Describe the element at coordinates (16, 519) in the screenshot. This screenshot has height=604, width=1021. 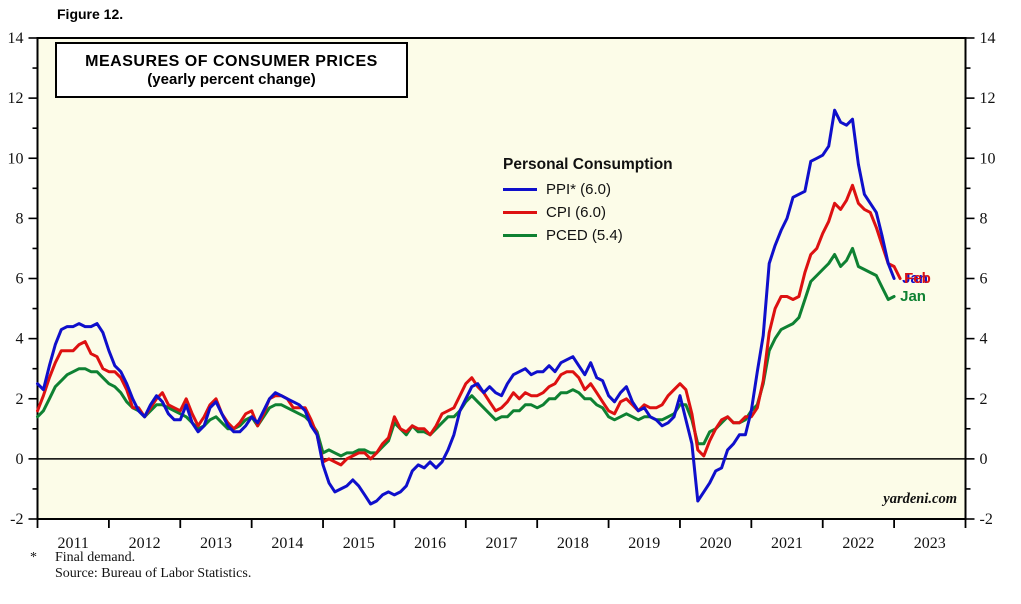
I see `y-axis-label-left: -2` at that location.